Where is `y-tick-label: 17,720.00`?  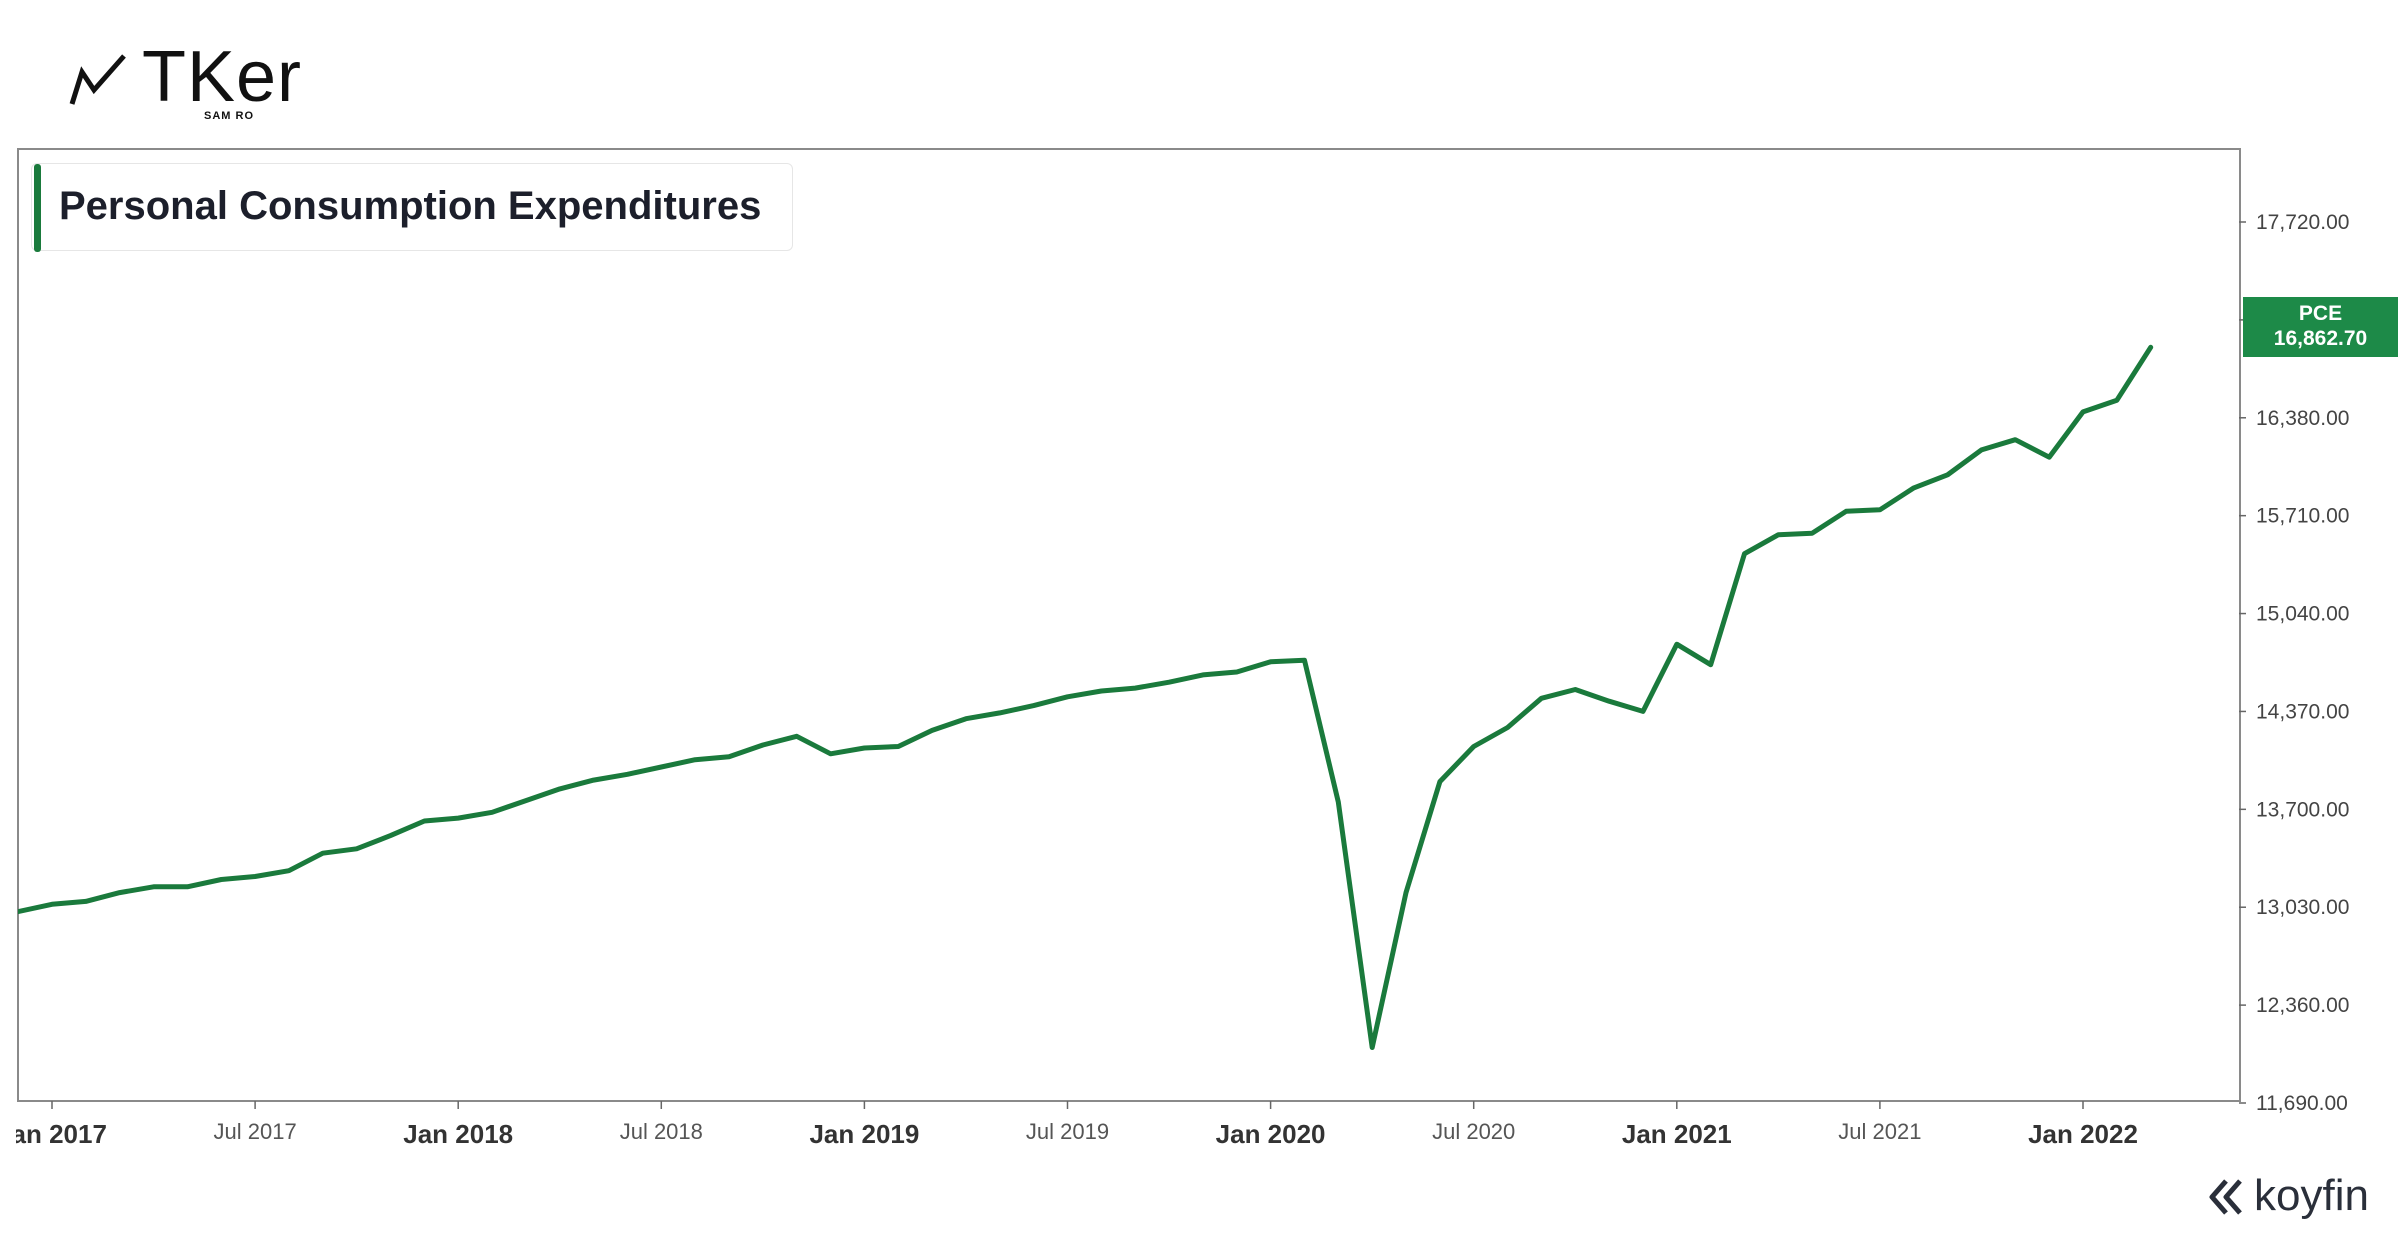 y-tick-label: 17,720.00 is located at coordinates (2302, 222).